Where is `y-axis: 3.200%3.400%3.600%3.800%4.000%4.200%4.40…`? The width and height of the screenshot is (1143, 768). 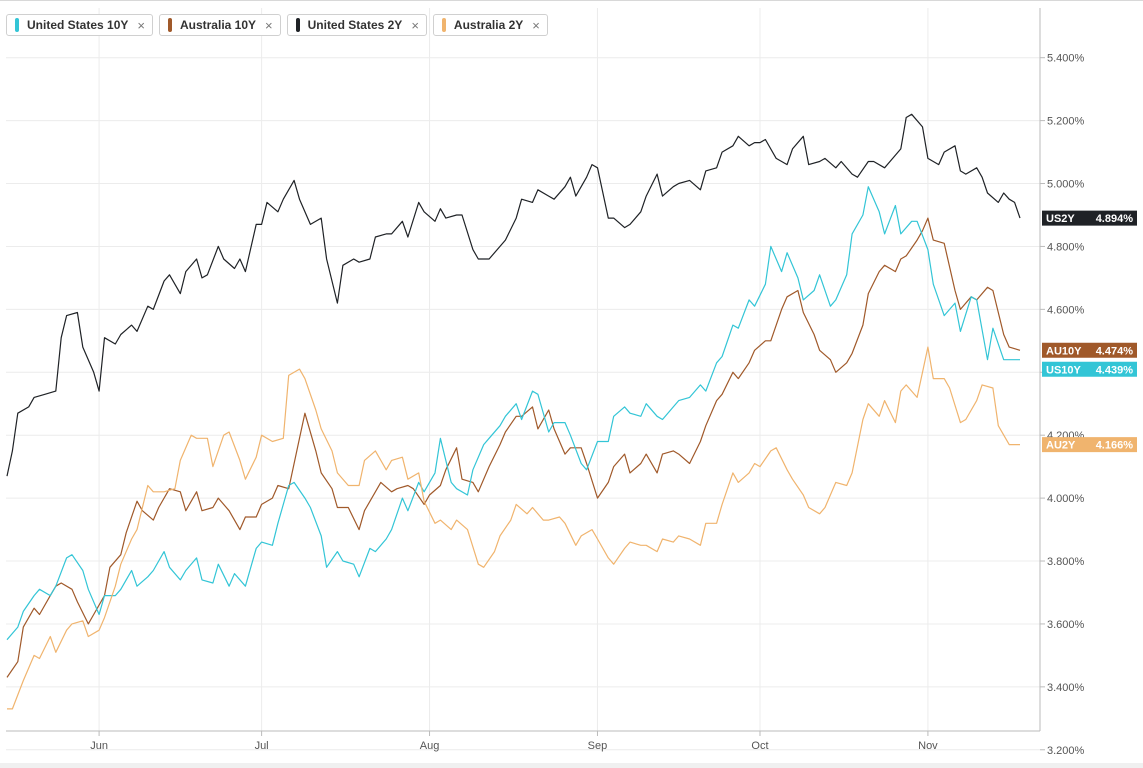 y-axis: 3.200%3.400%3.600%3.800%4.000%4.200%4.40… is located at coordinates (1062, 382).